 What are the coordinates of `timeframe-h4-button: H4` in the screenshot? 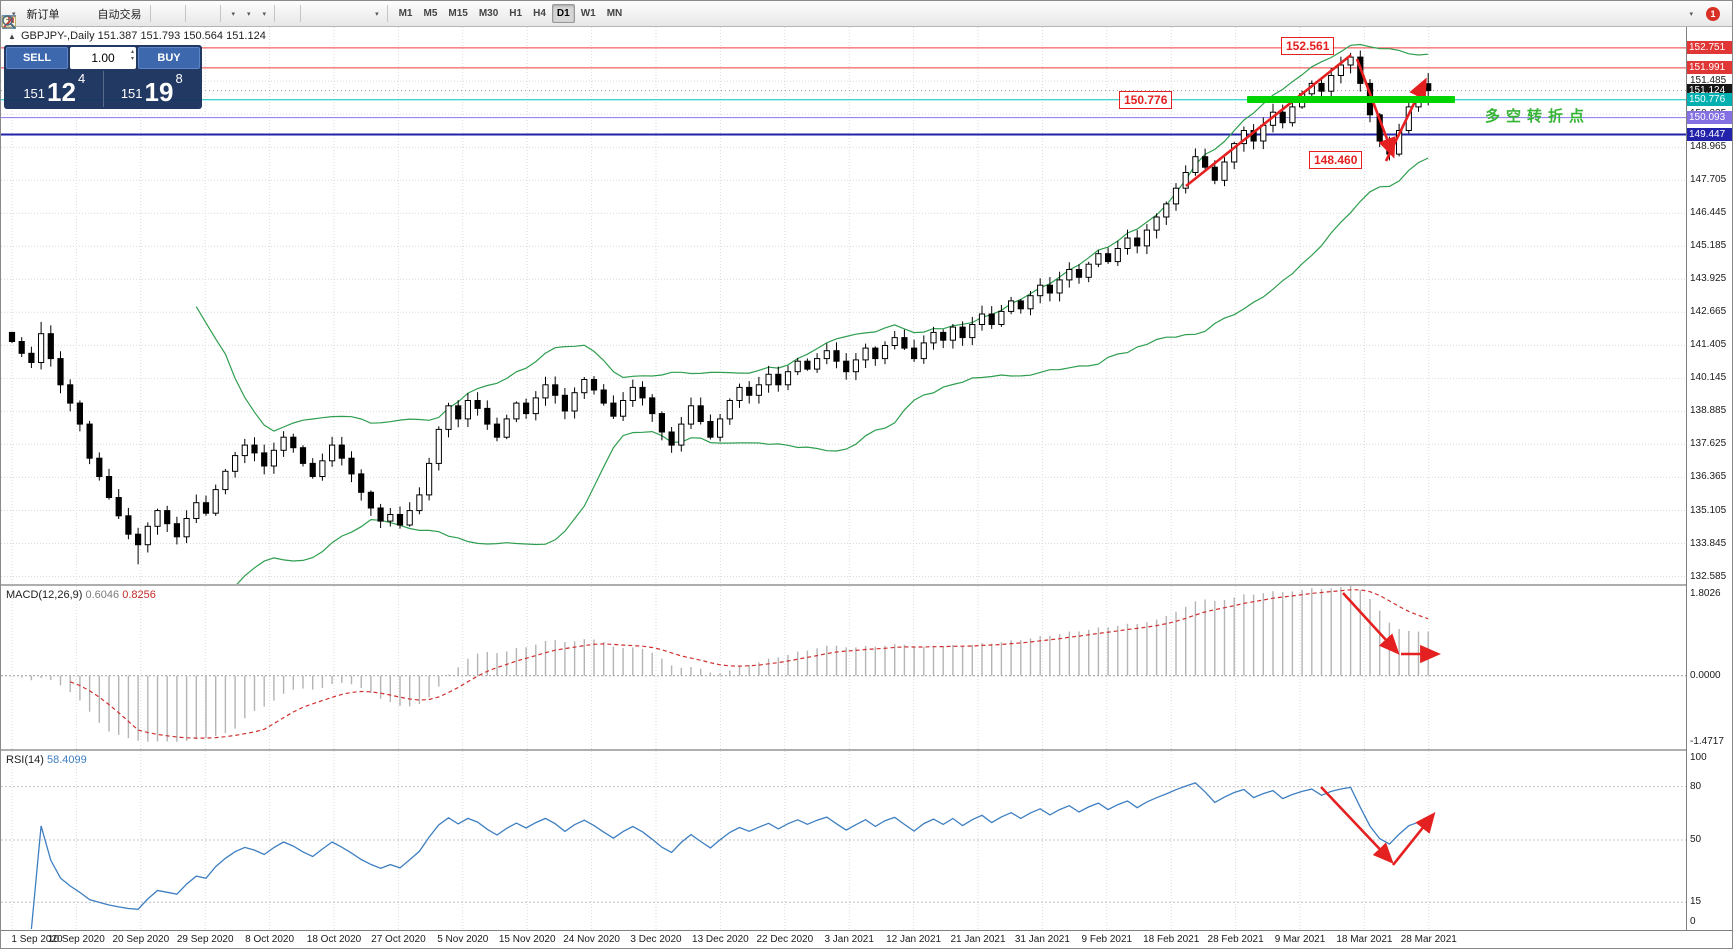 It's located at (539, 13).